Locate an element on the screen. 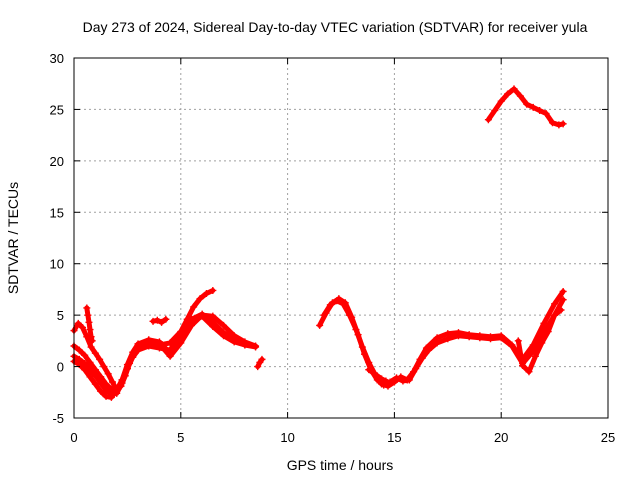 Image resolution: width=640 pixels, height=480 pixels. y-tick-label: 20 is located at coordinates (57, 161).